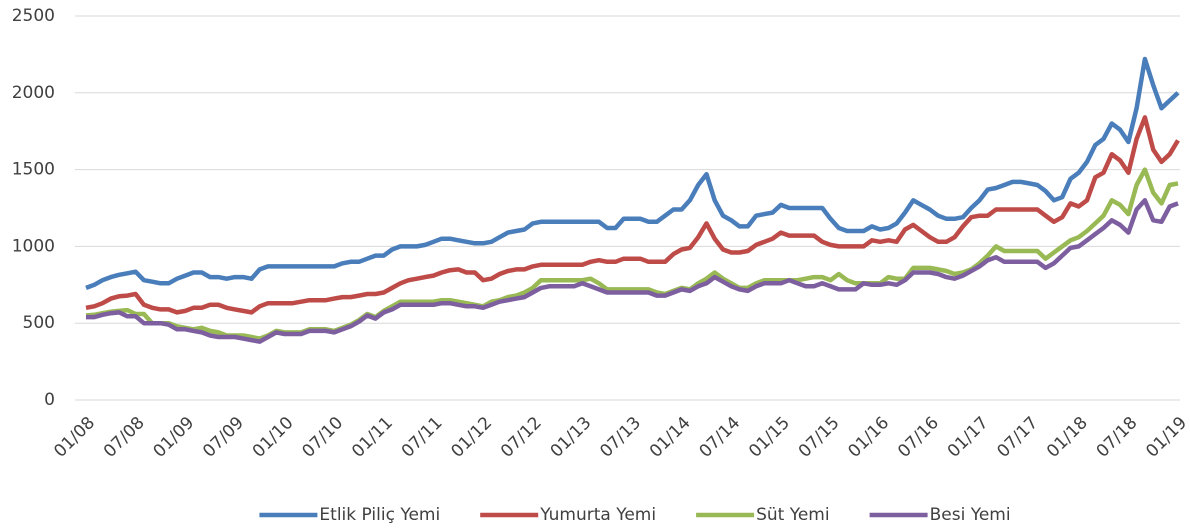  Describe the element at coordinates (720, 437) in the screenshot. I see `x-tick-label: 07/14` at that location.